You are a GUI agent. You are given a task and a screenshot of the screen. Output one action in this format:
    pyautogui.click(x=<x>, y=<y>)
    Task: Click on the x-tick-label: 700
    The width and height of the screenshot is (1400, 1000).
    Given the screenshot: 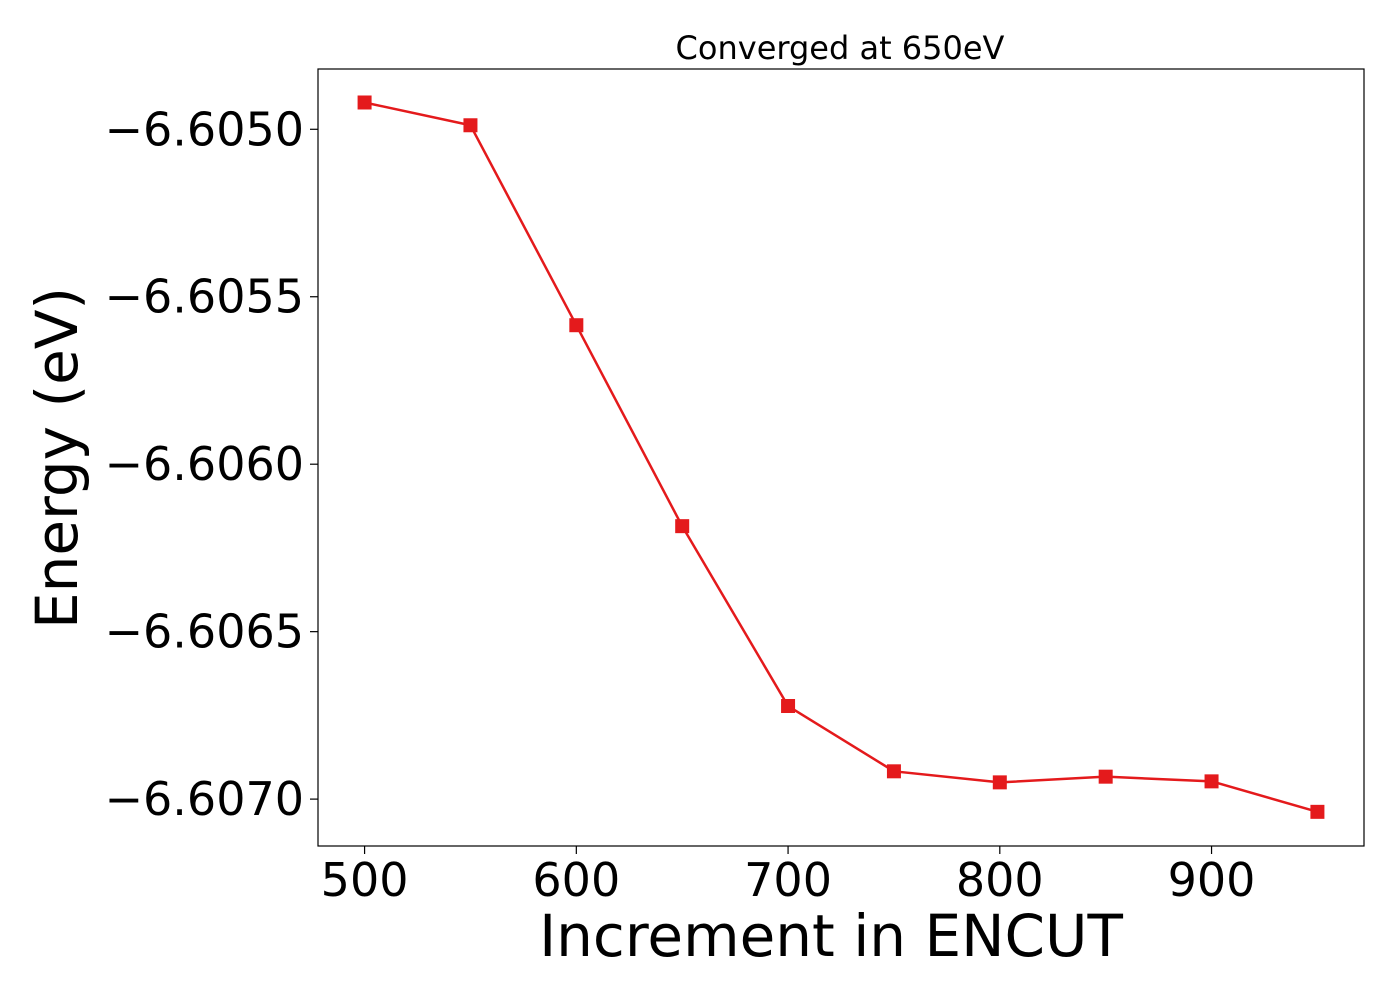 What is the action you would take?
    pyautogui.click(x=788, y=880)
    